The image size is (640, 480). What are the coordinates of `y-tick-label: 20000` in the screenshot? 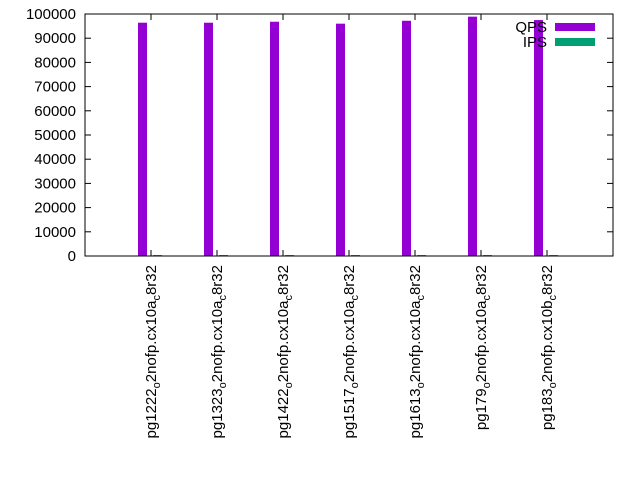 It's located at (55, 208).